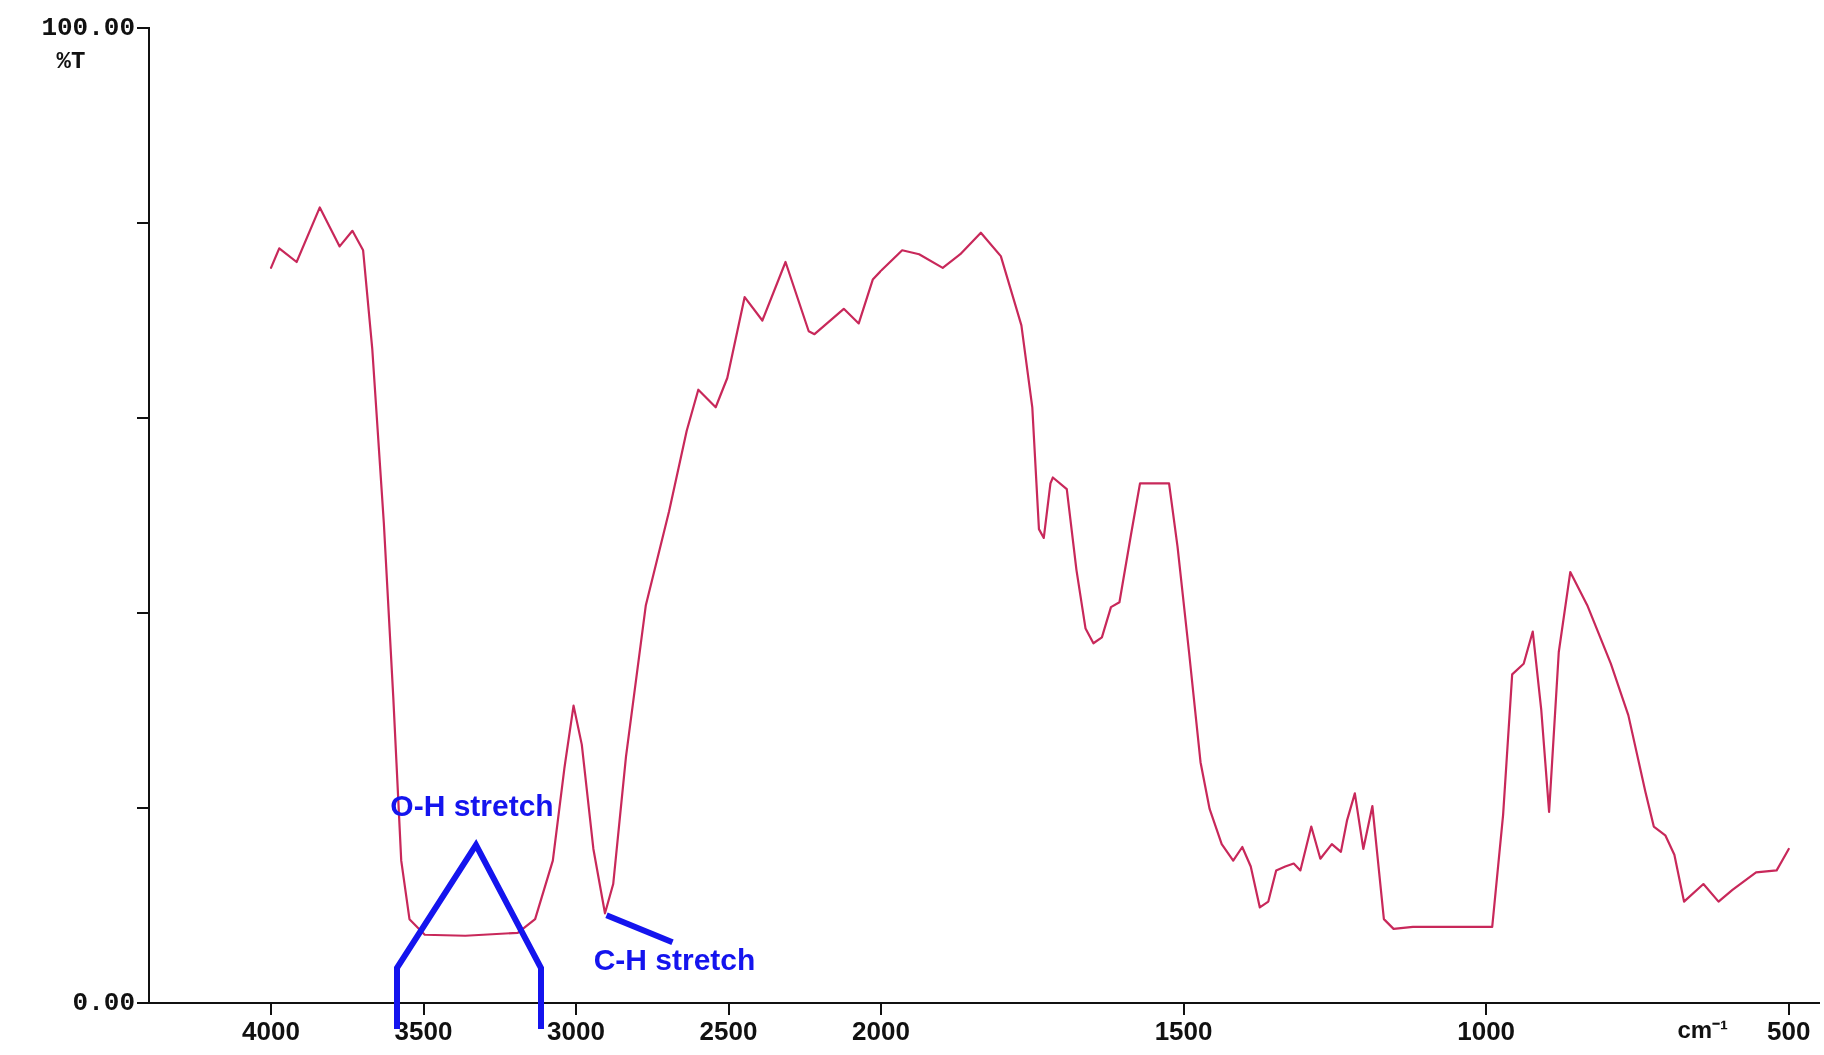 This screenshot has width=1824, height=1055. What do you see at coordinates (1703, 1029) in the screenshot?
I see `x-axis-title: cm⁻¹` at bounding box center [1703, 1029].